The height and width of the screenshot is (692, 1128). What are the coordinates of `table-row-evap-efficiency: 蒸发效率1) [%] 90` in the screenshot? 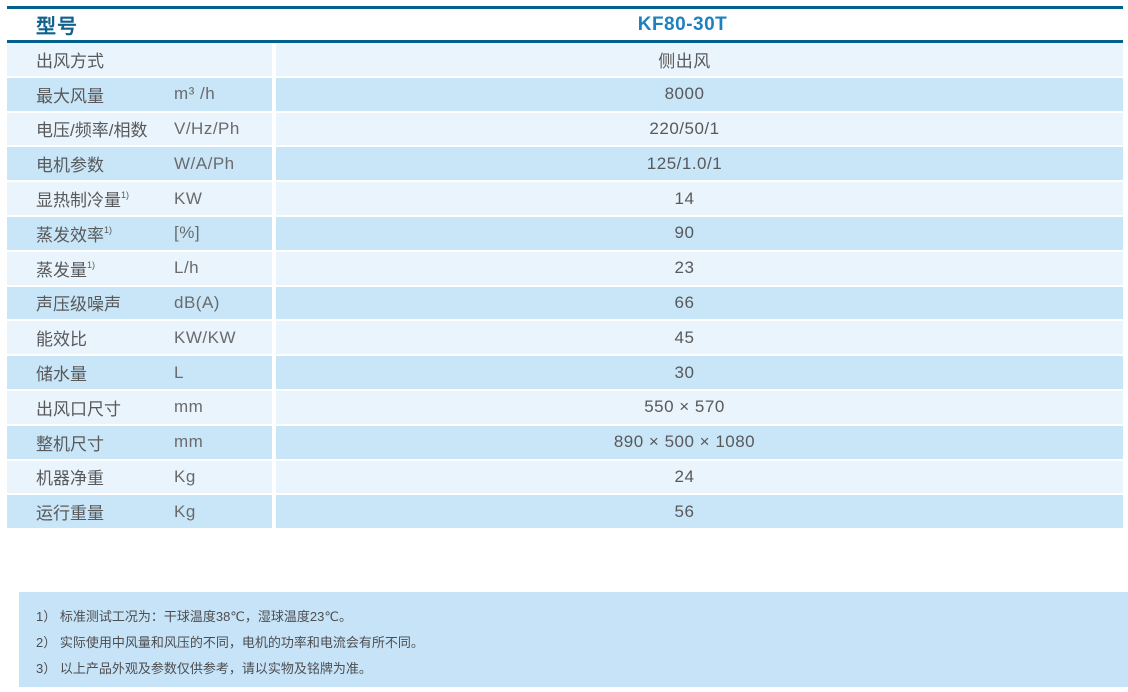 It's located at (565, 234).